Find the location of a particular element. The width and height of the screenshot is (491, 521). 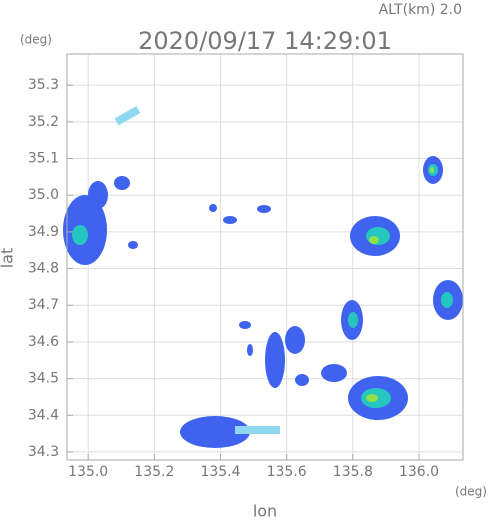

y-tick-label: 35.3 is located at coordinates (43, 85).